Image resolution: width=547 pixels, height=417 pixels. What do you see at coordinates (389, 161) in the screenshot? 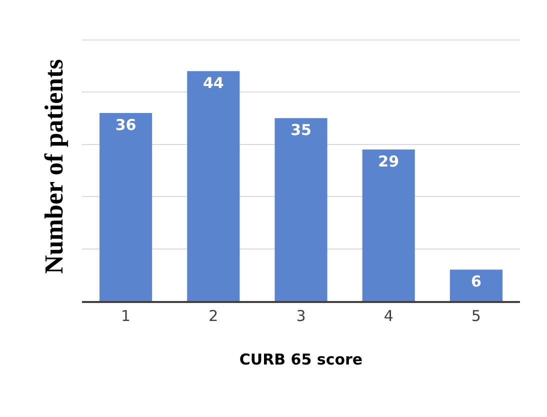
I see `data-label: 29` at bounding box center [389, 161].